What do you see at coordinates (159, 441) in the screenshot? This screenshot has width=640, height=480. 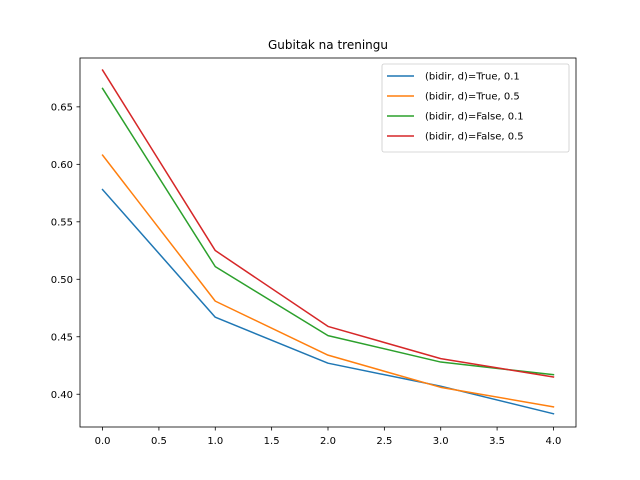 I see `x-tick-label: 0.5` at bounding box center [159, 441].